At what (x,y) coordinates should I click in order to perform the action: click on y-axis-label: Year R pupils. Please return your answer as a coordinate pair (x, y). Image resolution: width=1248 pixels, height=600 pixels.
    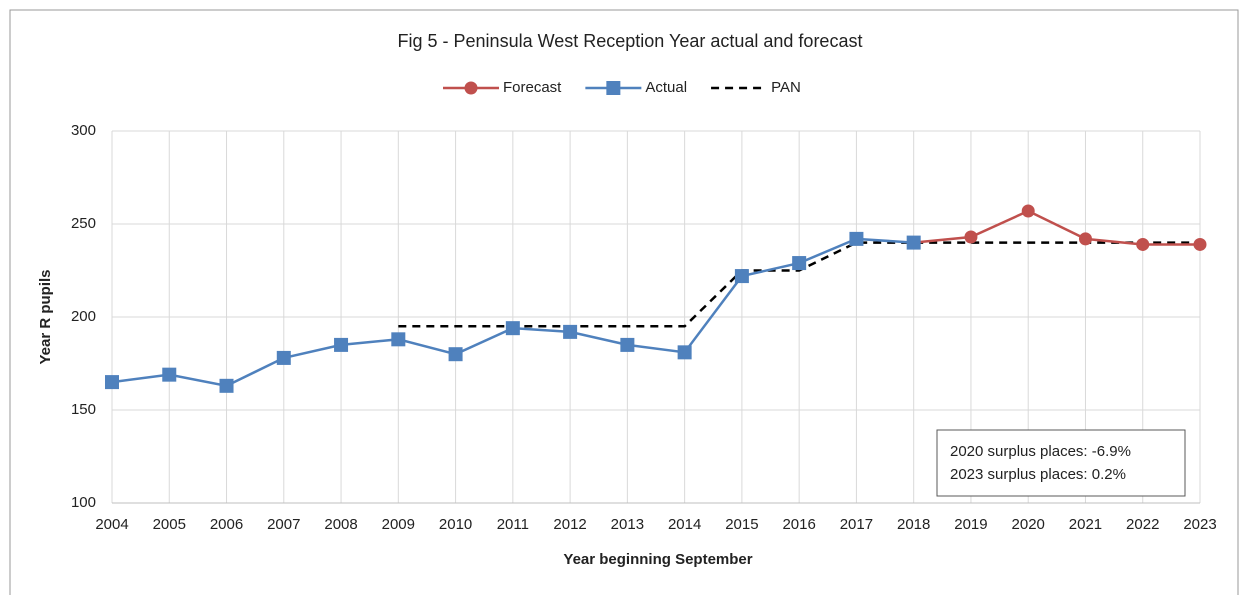
    Looking at the image, I should click on (45, 316).